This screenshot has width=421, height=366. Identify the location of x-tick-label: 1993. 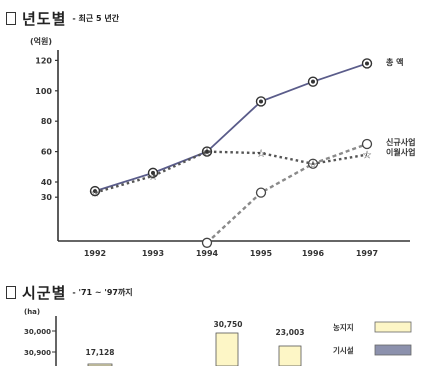
(153, 253).